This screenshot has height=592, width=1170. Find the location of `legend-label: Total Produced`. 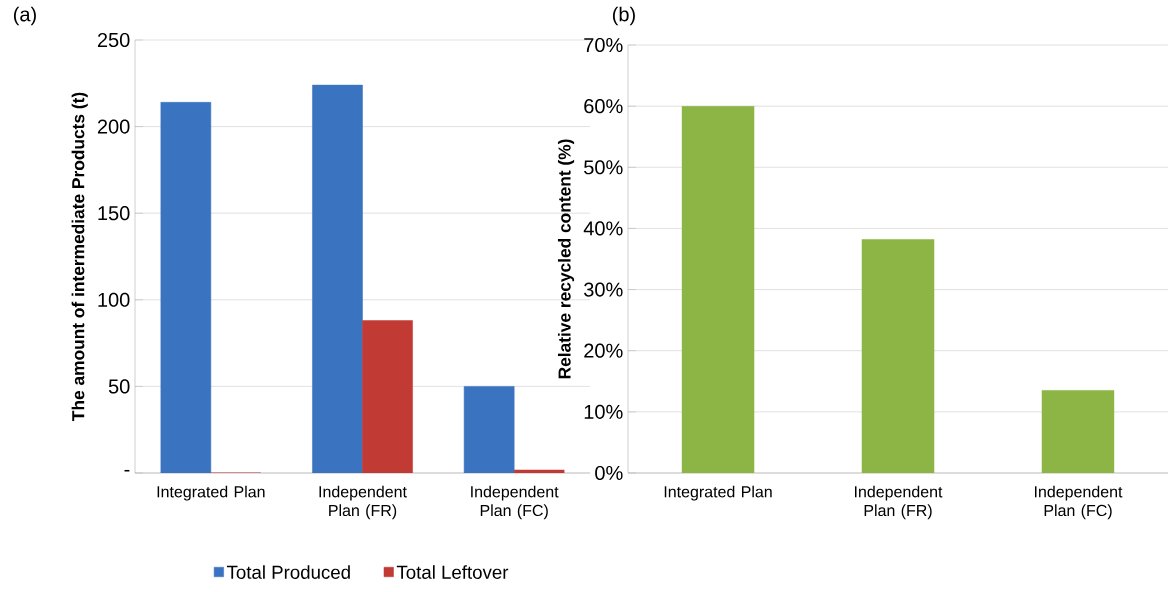

legend-label: Total Produced is located at coordinates (288, 572).